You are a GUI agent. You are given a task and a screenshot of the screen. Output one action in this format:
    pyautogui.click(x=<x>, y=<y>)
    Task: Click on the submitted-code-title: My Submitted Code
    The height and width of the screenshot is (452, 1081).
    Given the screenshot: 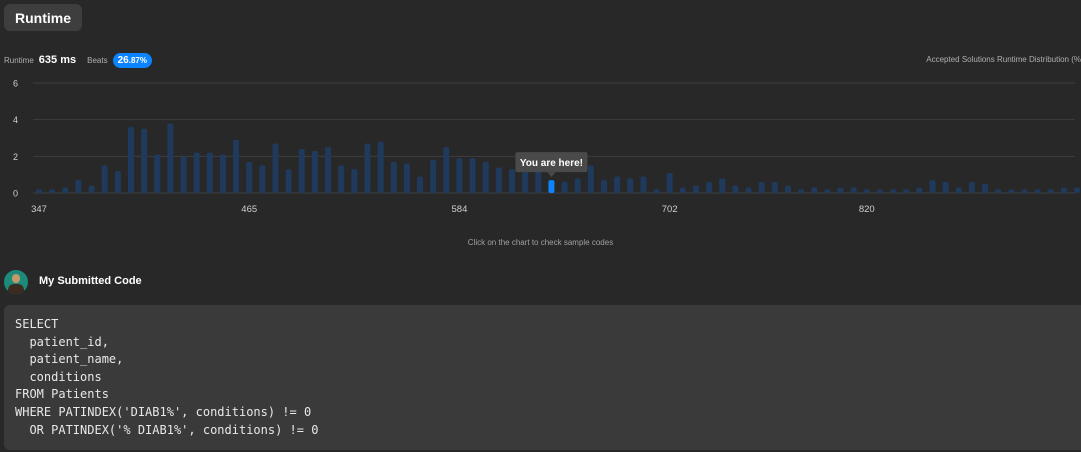 What is the action you would take?
    pyautogui.click(x=90, y=281)
    